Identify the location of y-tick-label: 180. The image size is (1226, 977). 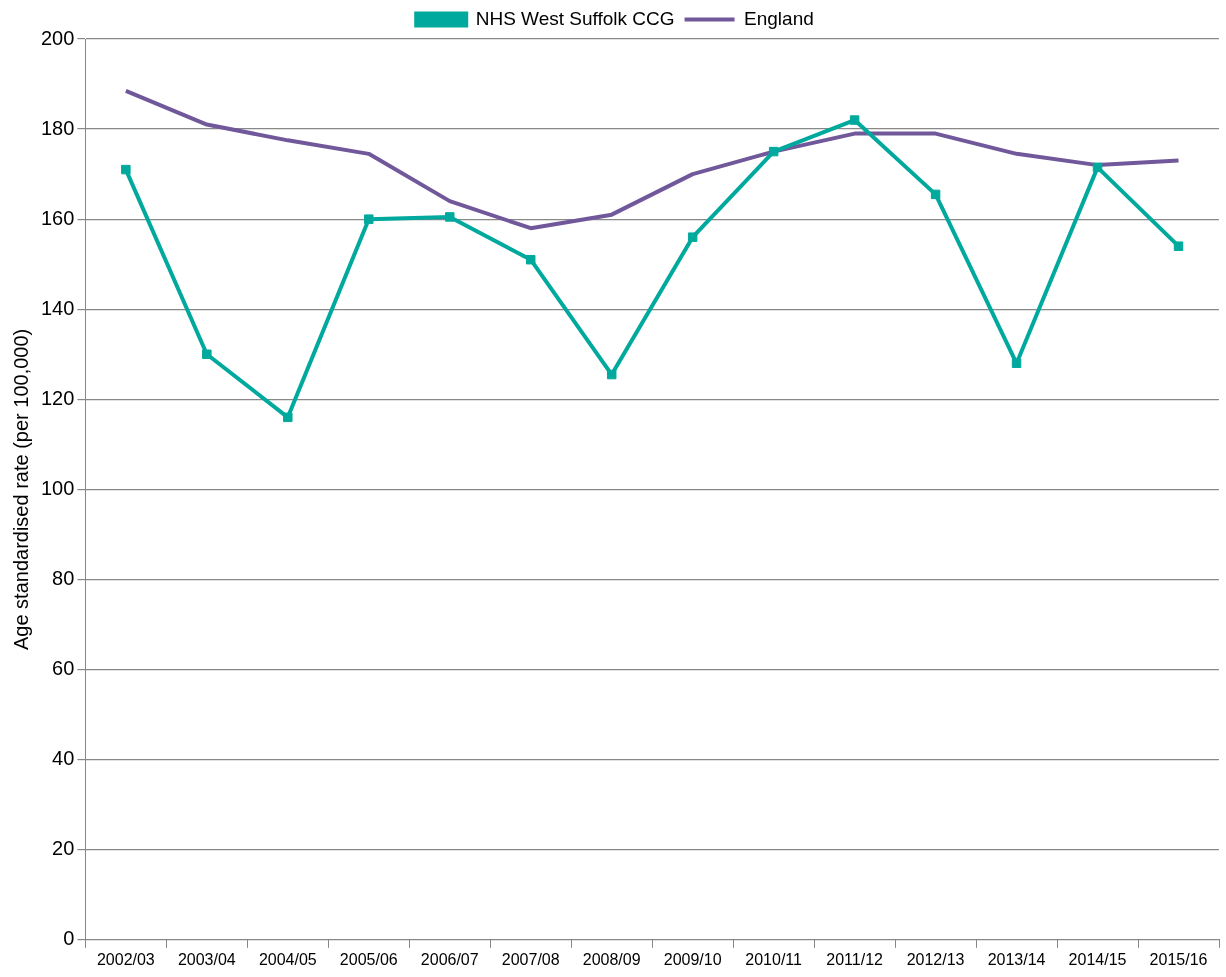
(57, 127).